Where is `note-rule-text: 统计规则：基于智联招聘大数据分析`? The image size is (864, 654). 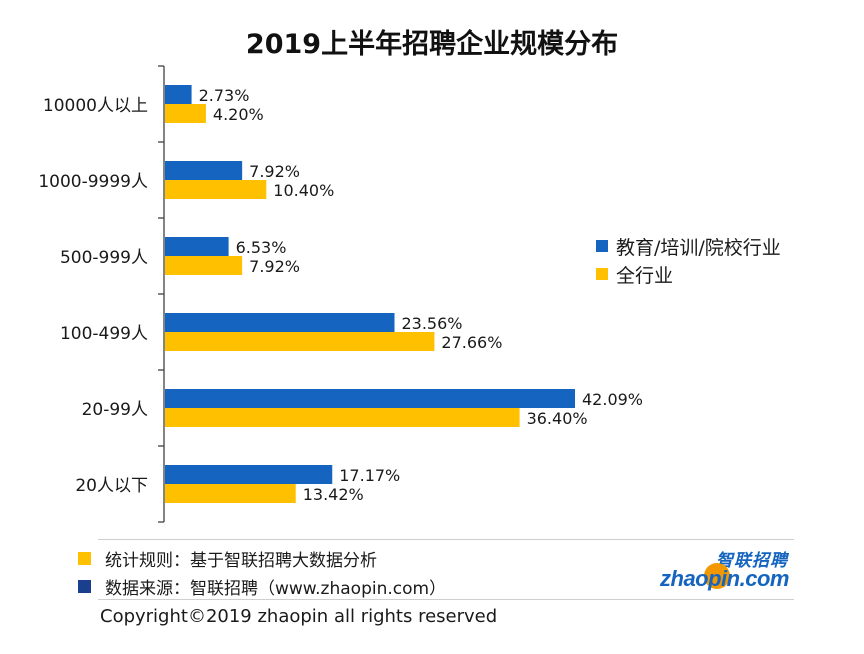
note-rule-text: 统计规则：基于智联招聘大数据分析 is located at coordinates (241, 561).